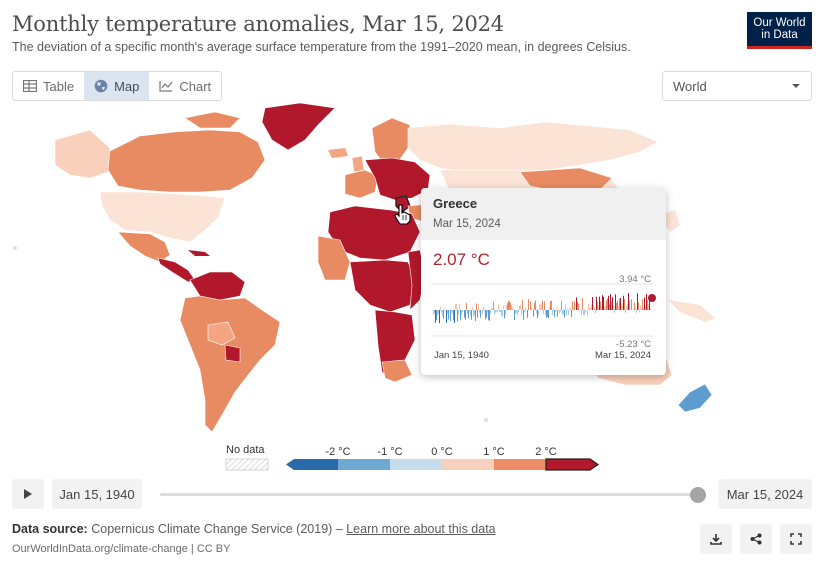 Image resolution: width=820 pixels, height=568 pixels. What do you see at coordinates (117, 86) in the screenshot?
I see `tab-map: Map` at bounding box center [117, 86].